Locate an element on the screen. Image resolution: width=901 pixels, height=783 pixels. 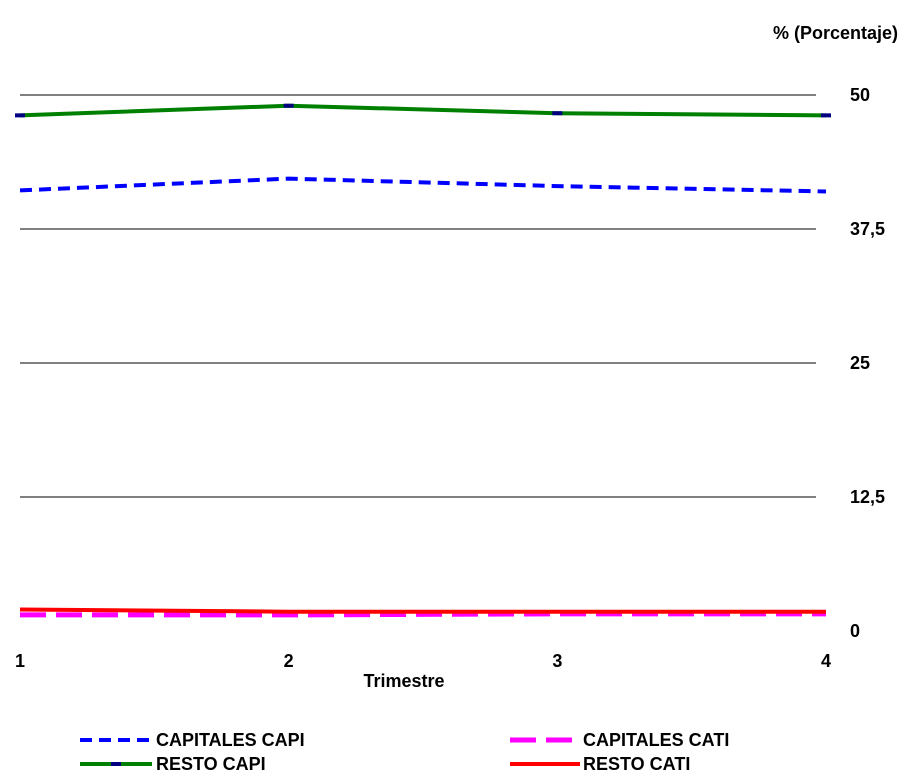
series-line-resto-cati is located at coordinates (422, 610).